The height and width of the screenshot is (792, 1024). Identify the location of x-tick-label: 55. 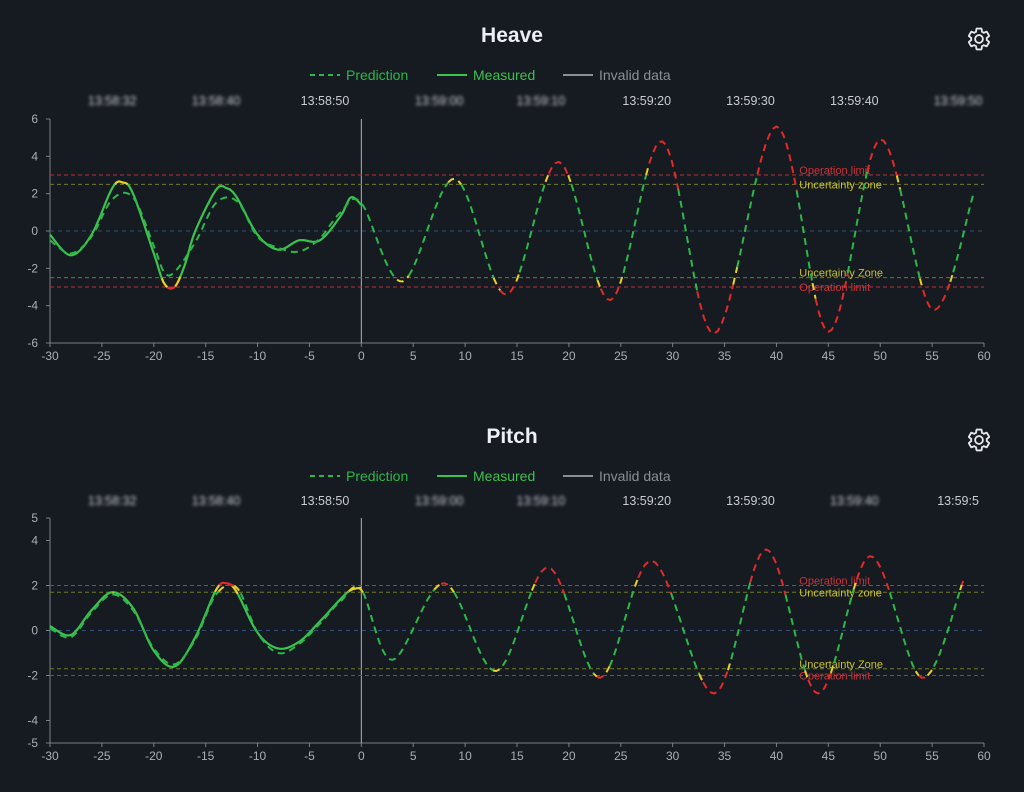
(932, 756).